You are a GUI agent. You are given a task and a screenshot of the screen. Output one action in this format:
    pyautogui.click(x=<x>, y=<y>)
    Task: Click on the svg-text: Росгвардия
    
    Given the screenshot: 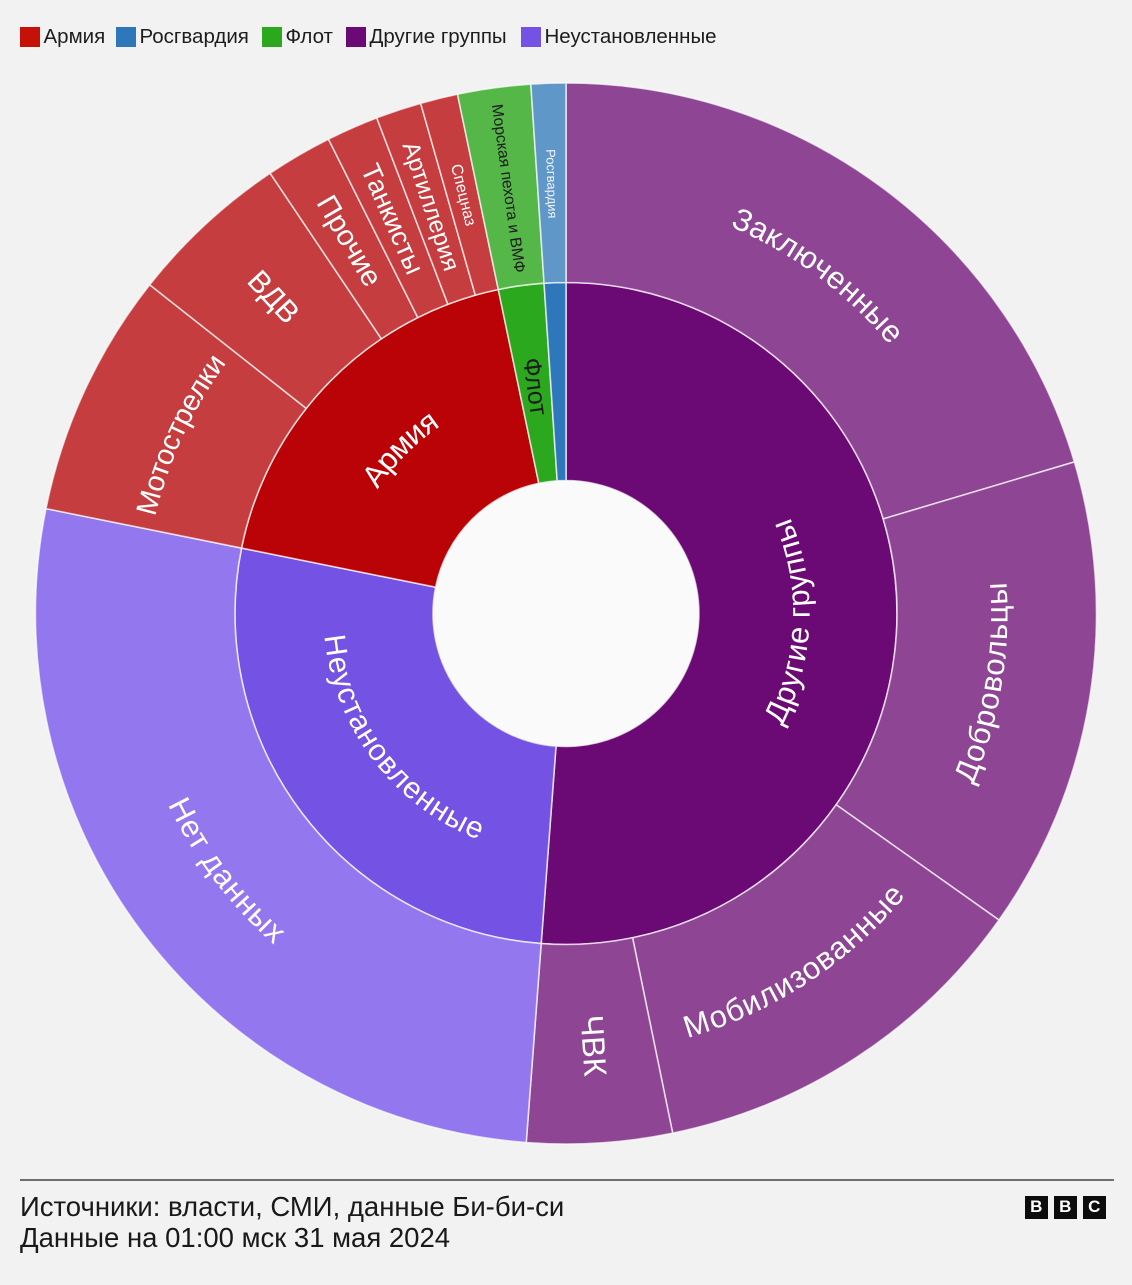 What is the action you would take?
    pyautogui.click(x=551, y=184)
    